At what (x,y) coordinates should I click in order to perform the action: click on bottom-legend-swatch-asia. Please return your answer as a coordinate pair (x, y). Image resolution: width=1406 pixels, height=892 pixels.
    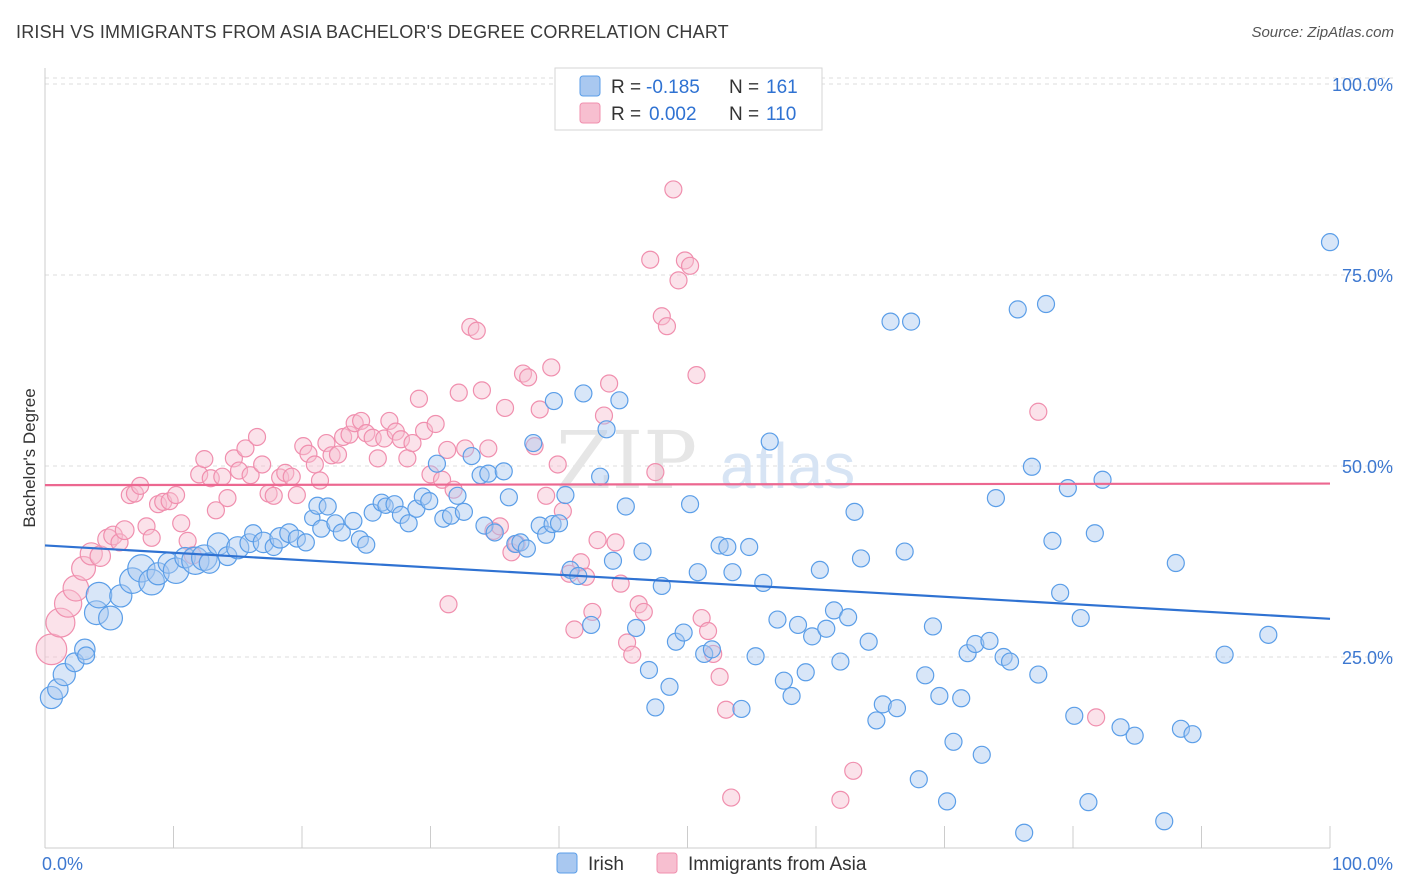
    Looking at the image, I should click on (667, 863).